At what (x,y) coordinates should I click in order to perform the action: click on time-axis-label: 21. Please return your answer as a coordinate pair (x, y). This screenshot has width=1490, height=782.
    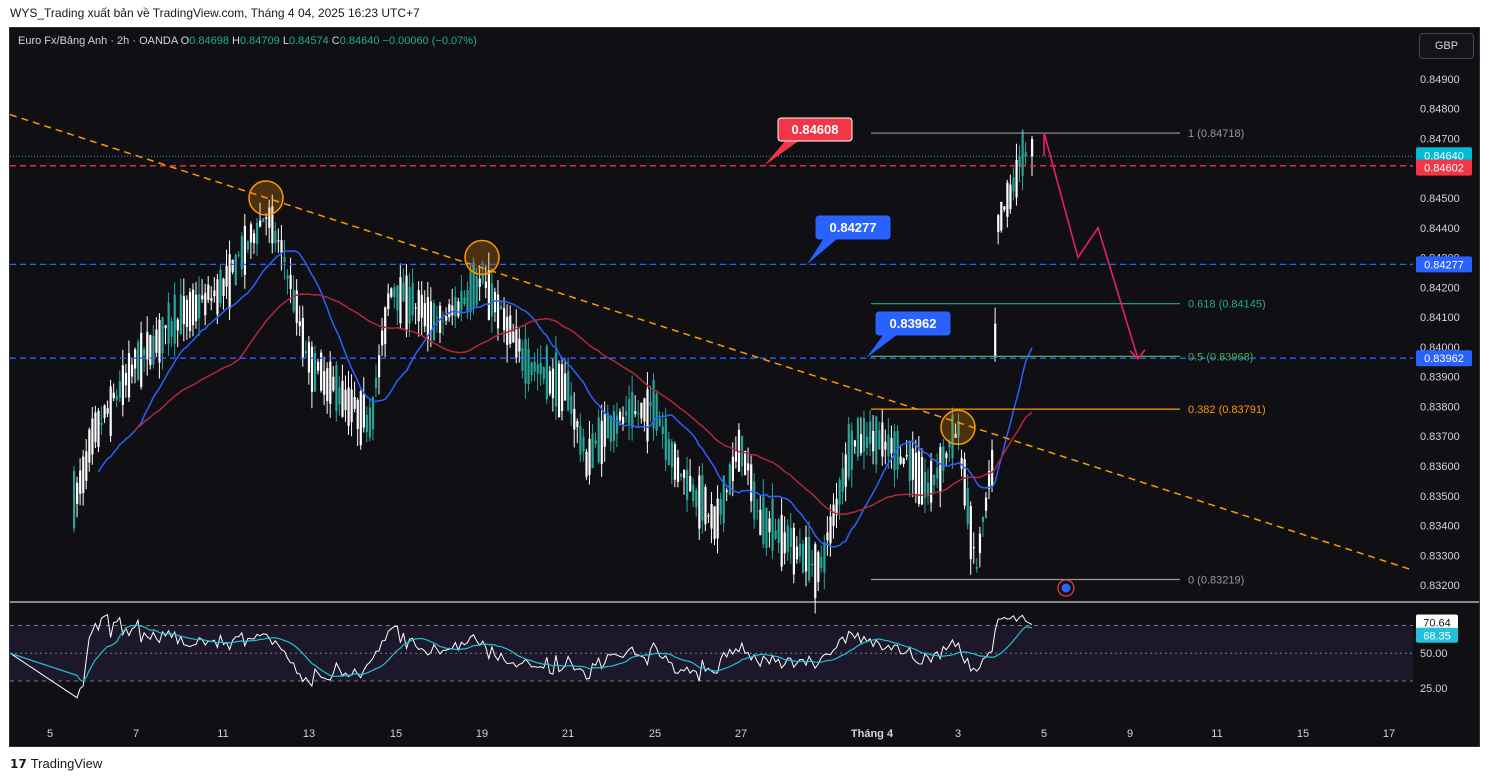
    Looking at the image, I should click on (568, 734).